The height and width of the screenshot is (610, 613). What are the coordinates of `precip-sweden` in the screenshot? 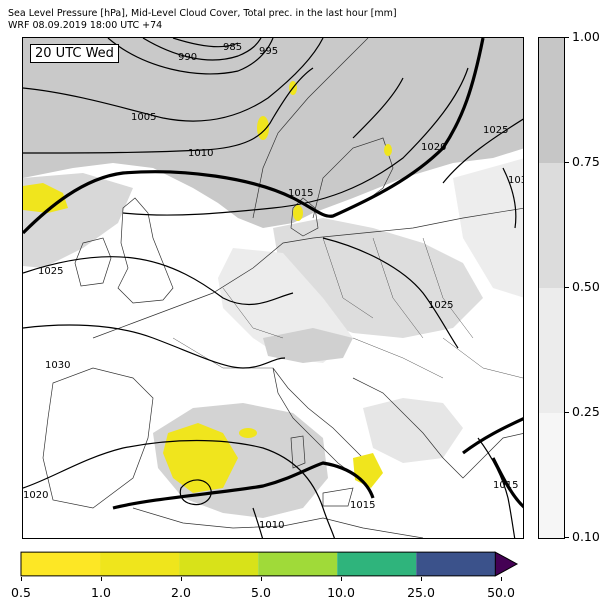 It's located at (388, 150).